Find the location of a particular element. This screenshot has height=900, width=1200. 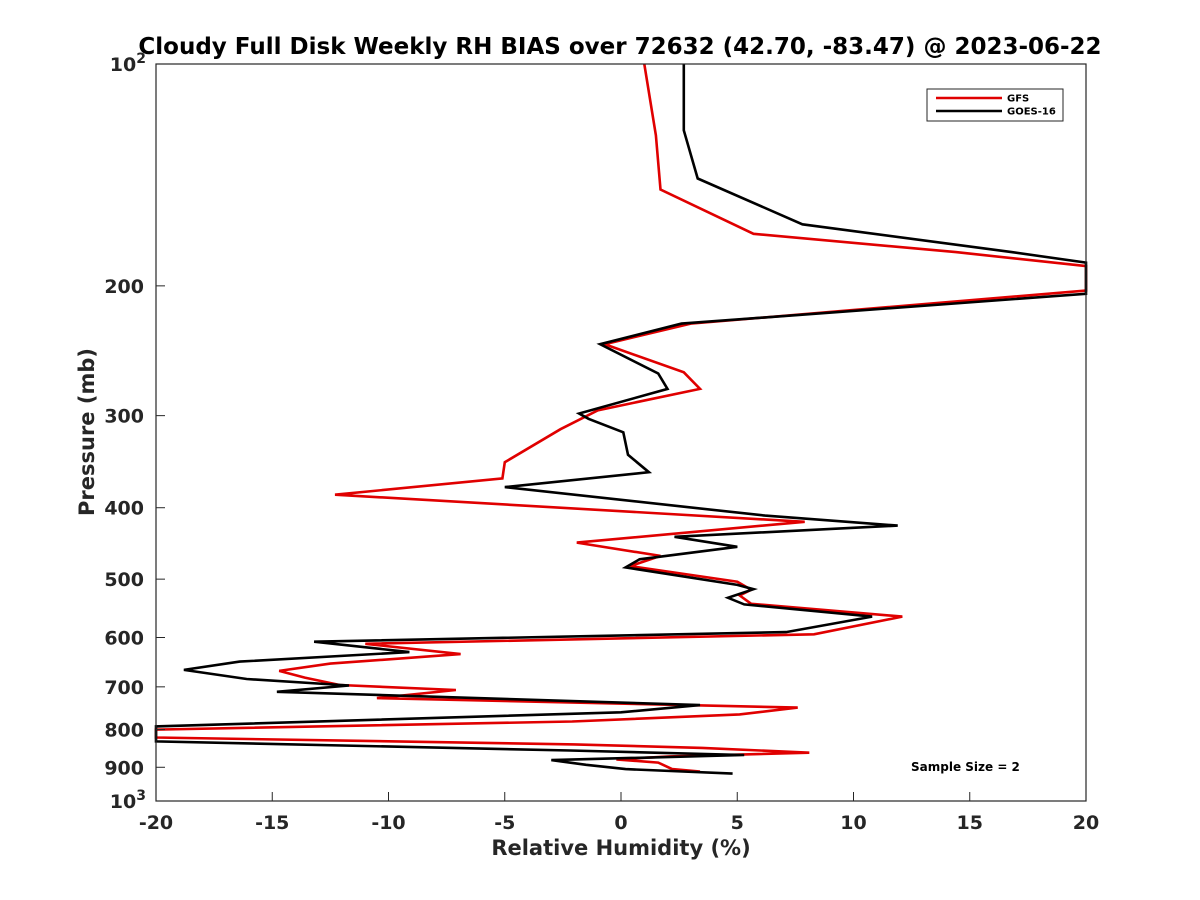

y-axis: 10² 200 300 400 500 600 700 800 900 10³ is located at coordinates (134, 432).